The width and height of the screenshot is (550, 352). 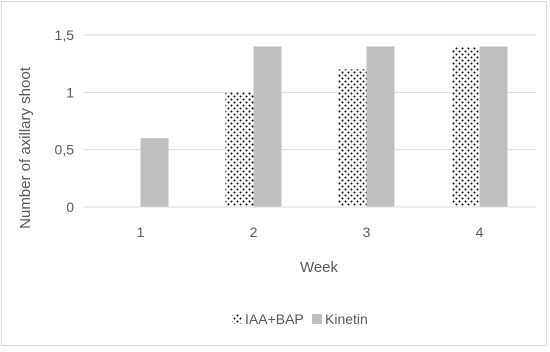 I want to click on x-tick-label: 1, so click(x=141, y=232).